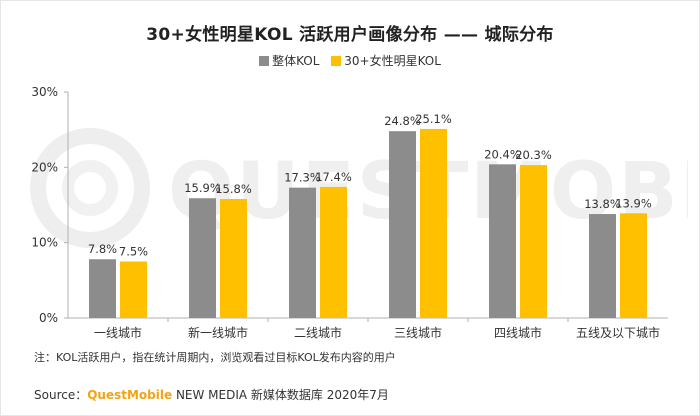  What do you see at coordinates (333, 177) in the screenshot?
I see `data-label: 17.4%` at bounding box center [333, 177].